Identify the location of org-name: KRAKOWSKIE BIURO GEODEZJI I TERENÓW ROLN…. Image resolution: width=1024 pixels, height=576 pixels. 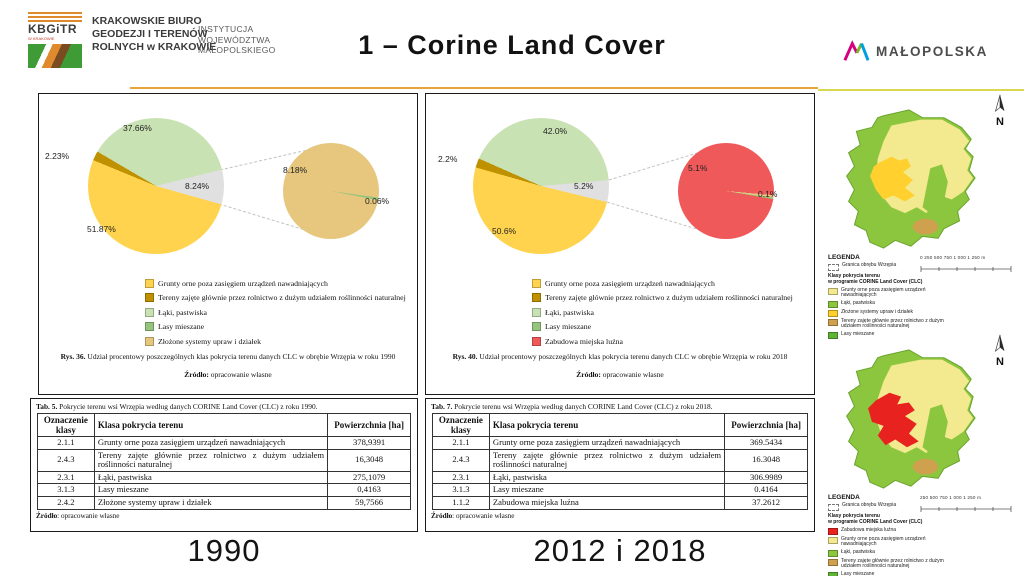
(154, 34).